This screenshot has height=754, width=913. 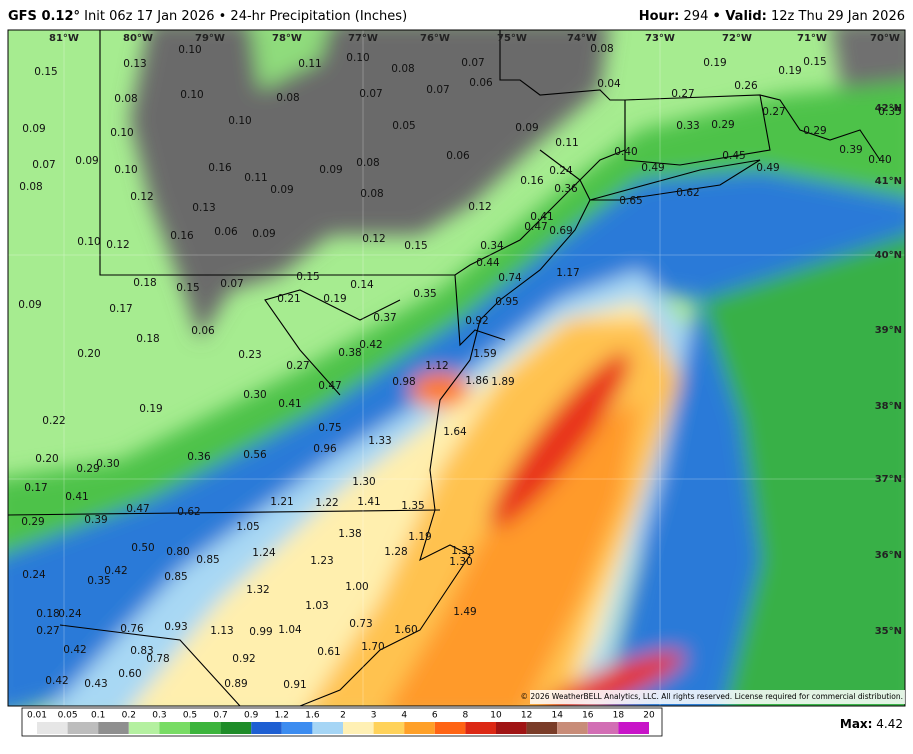 What do you see at coordinates (888, 406) in the screenshot?
I see `latitude-label: 38°N` at bounding box center [888, 406].